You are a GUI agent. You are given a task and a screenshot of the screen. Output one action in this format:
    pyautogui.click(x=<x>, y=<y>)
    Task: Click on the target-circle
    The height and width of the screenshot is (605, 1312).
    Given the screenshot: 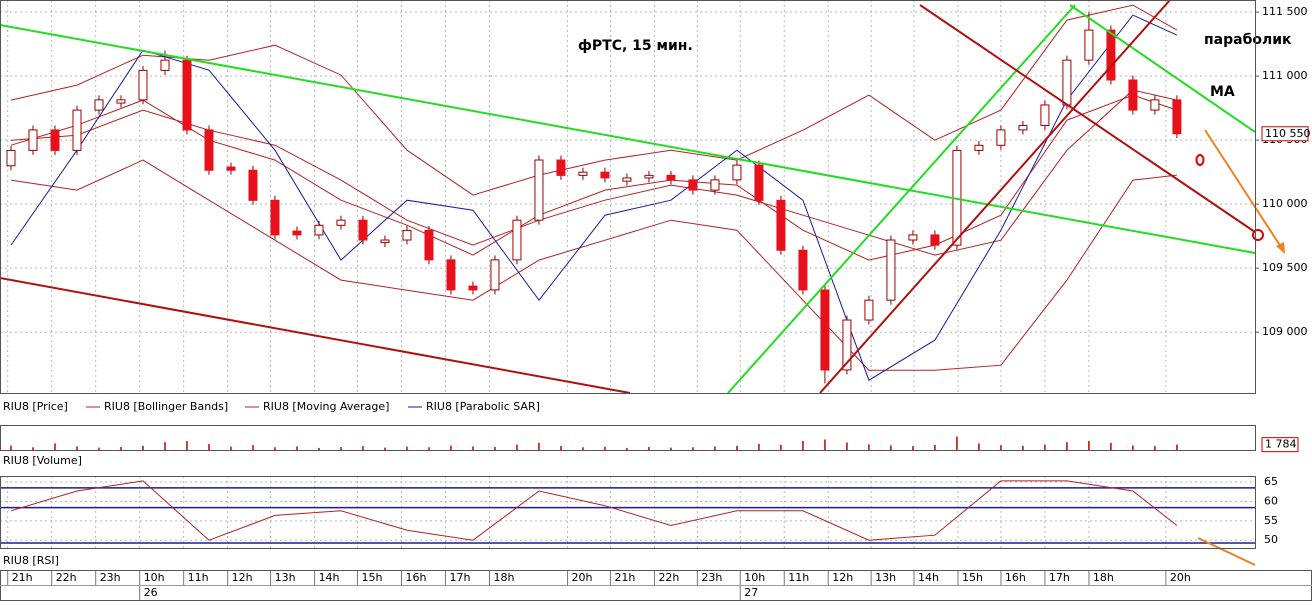 What is the action you would take?
    pyautogui.click(x=1258, y=235)
    